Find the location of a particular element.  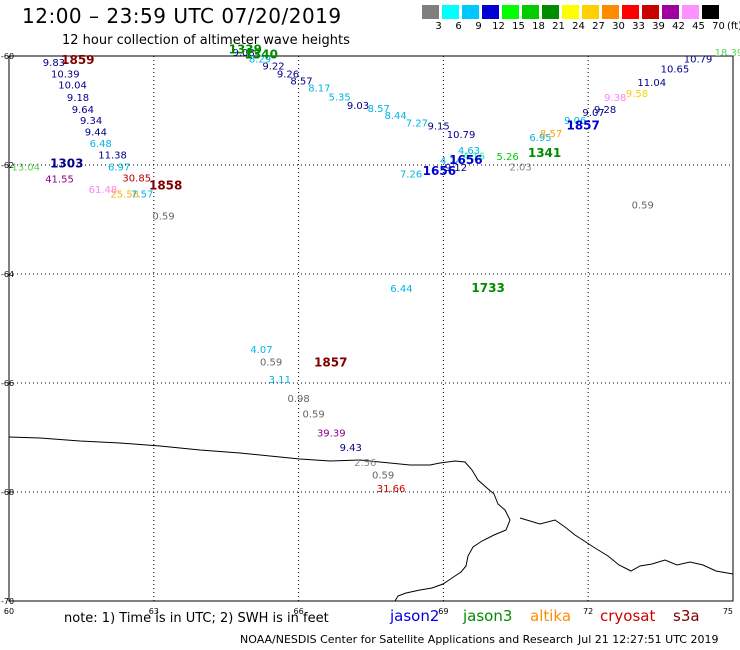

scale-label: 33 is located at coordinates (638, 26).